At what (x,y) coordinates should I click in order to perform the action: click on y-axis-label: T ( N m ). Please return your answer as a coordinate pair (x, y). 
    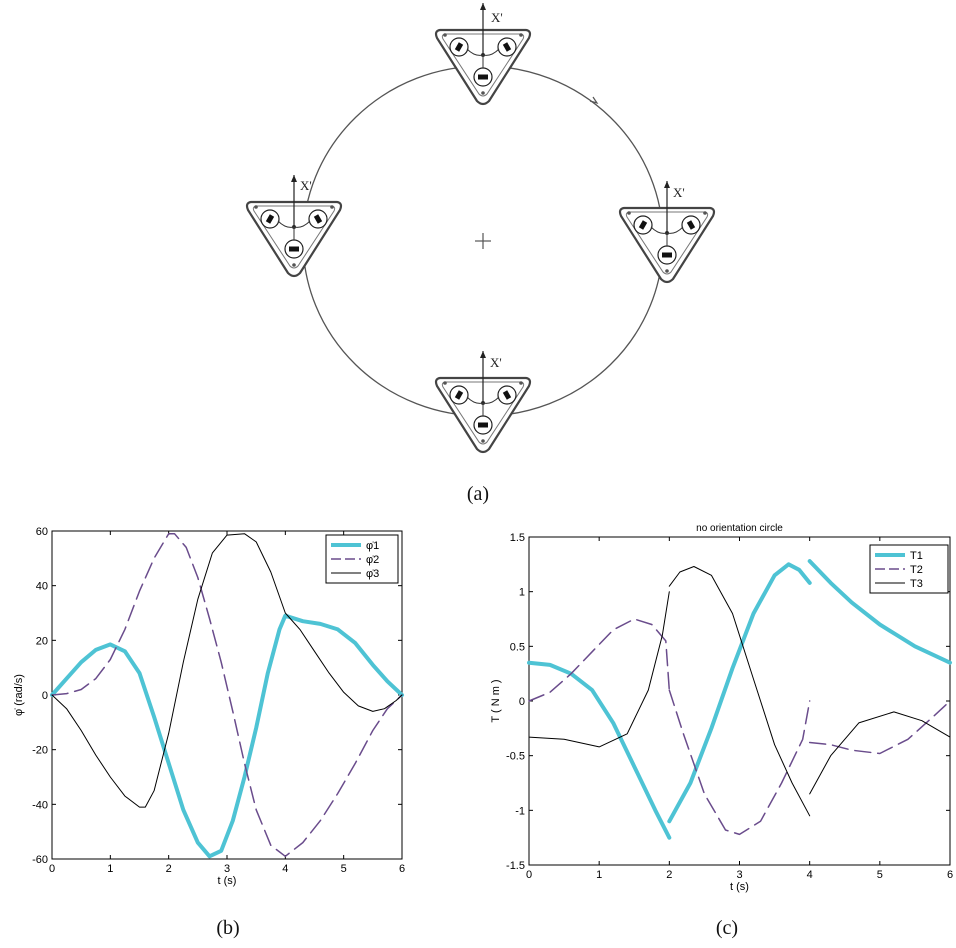
    Looking at the image, I should click on (496, 700).